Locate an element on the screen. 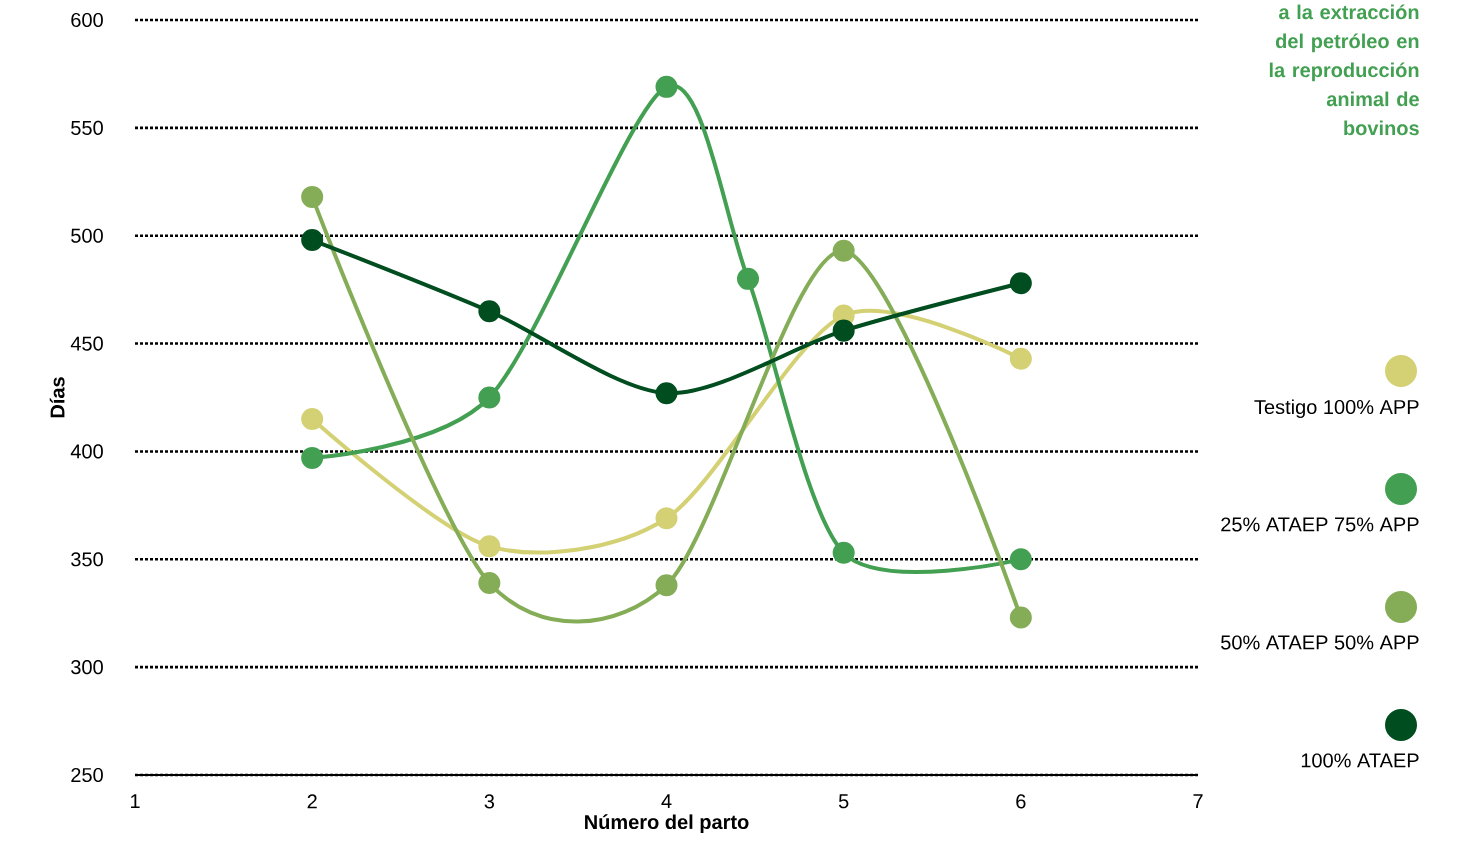 Image resolution: width=1460 pixels, height=859 pixels. y-tick-label: 600 is located at coordinates (87, 20).